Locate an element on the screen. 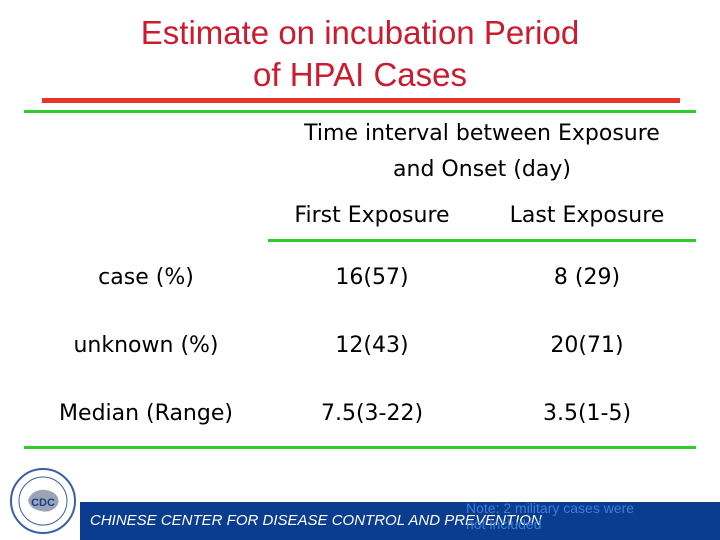 This screenshot has width=720, height=540. row-label: unknown (%) is located at coordinates (146, 345).